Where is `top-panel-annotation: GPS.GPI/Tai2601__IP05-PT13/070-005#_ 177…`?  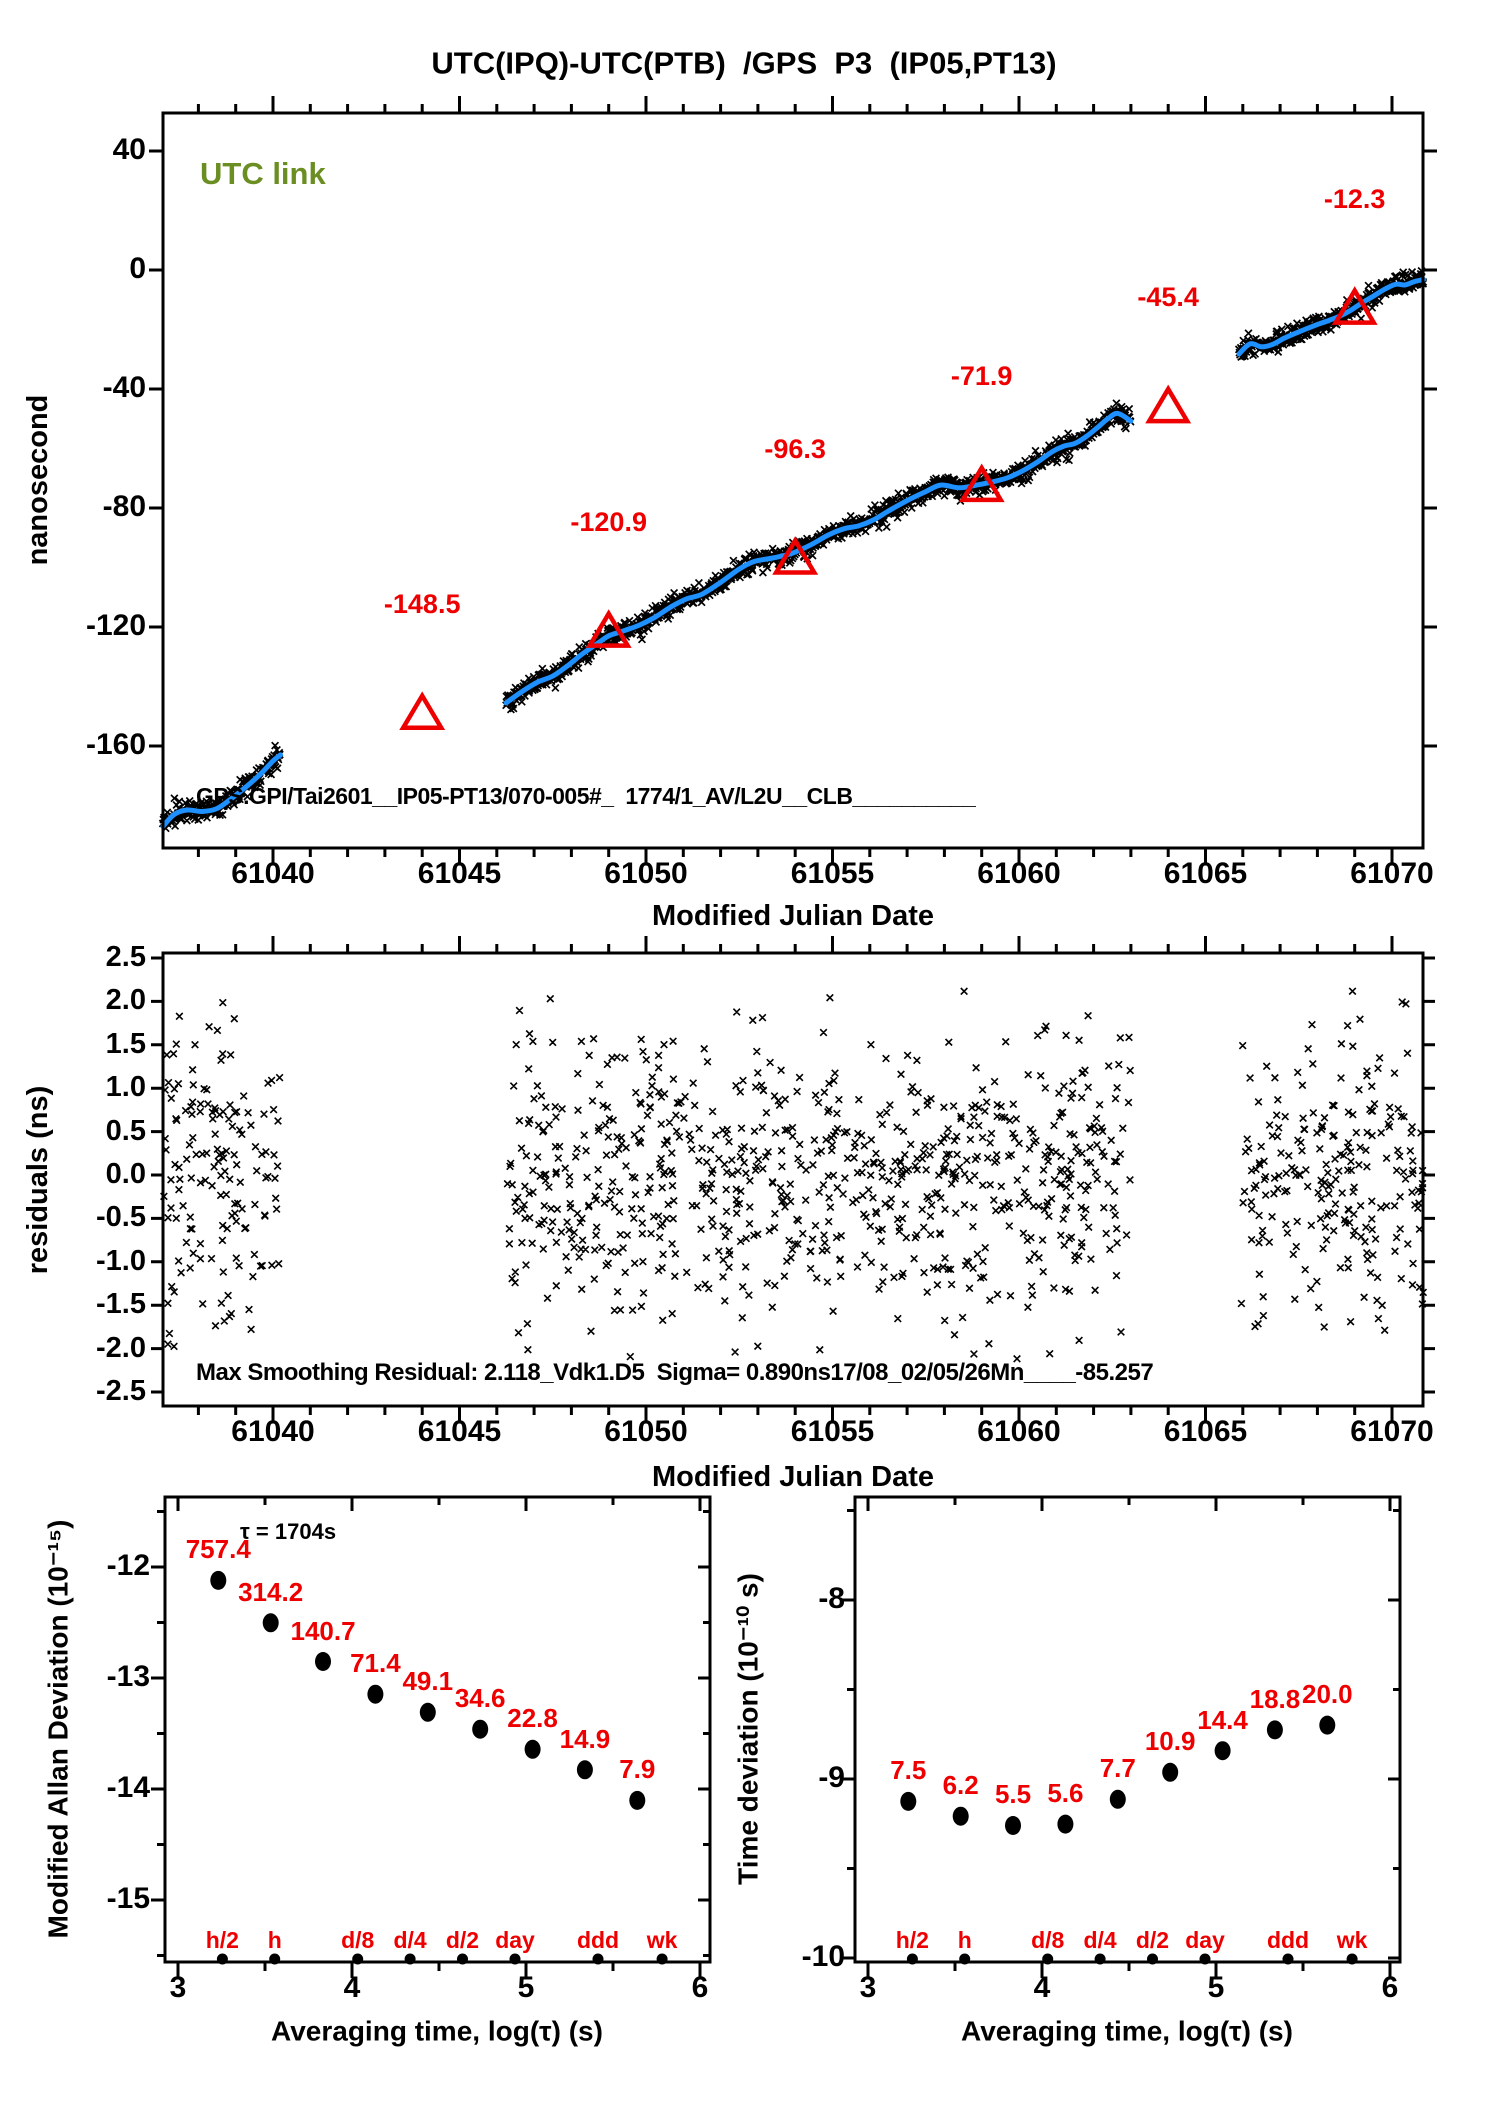
top-panel-annotation: GPS.GPI/Tai2601__IP05-PT13/070-005#_ 177… is located at coordinates (586, 796).